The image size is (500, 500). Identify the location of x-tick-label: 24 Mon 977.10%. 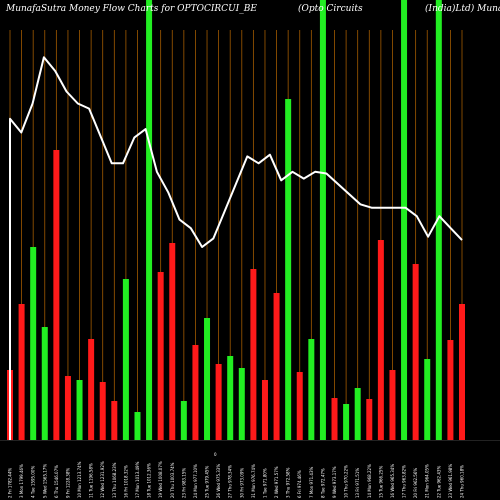
(195, 481).